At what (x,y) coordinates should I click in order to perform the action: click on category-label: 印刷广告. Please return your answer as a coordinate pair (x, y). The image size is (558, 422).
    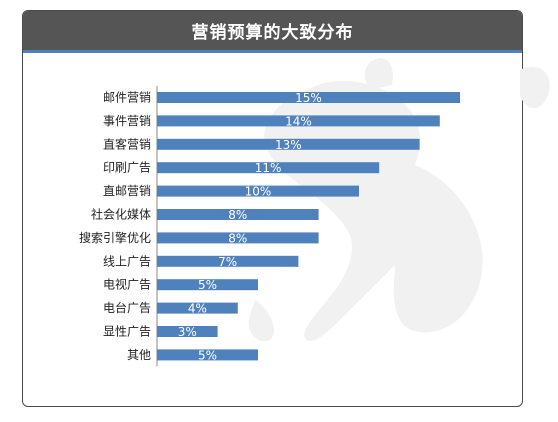
    Looking at the image, I should click on (127, 168).